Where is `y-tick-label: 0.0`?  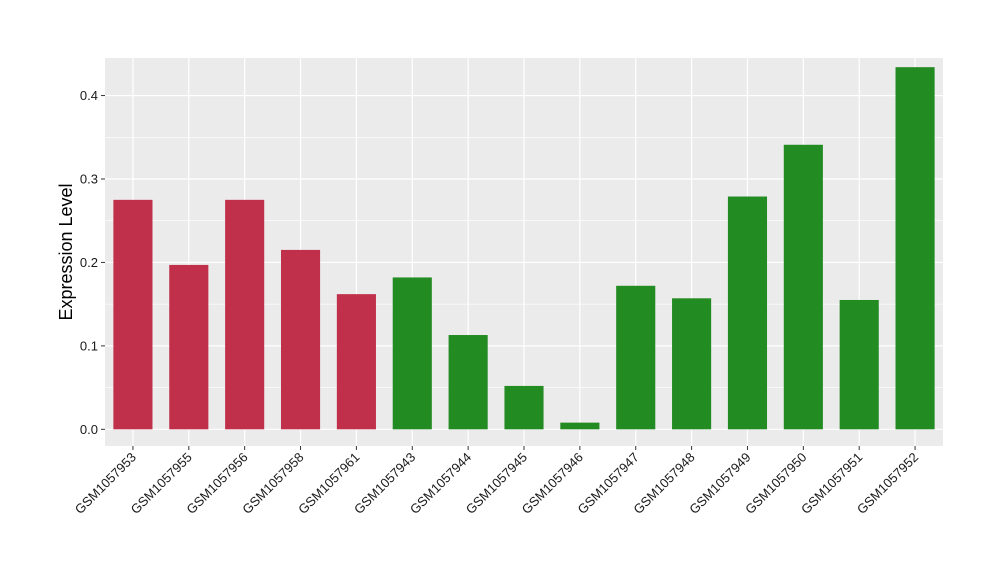
y-tick-label: 0.0 is located at coordinates (89, 429).